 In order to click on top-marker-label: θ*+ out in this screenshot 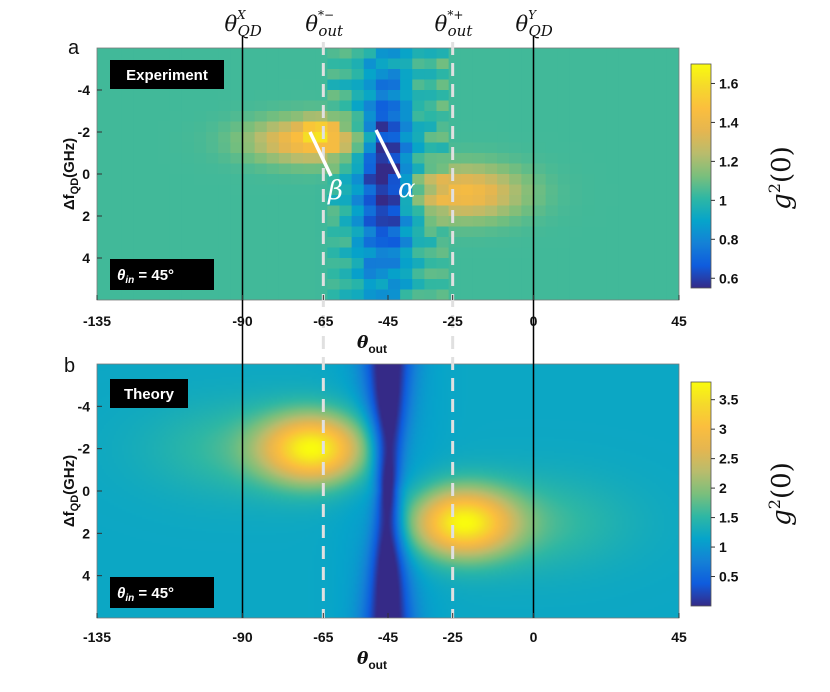, I will do `click(454, 24)`.